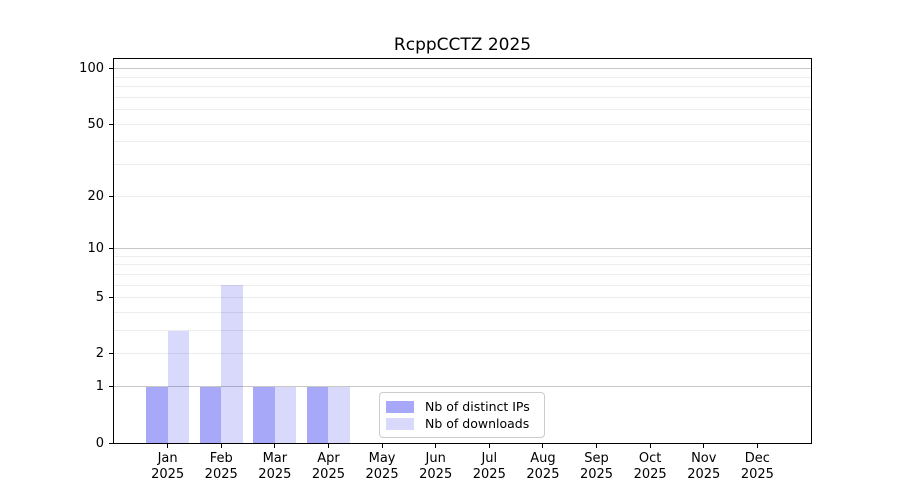 This screenshot has width=900, height=500. What do you see at coordinates (275, 466) in the screenshot?
I see `x-tick-label: Mar 2025` at bounding box center [275, 466].